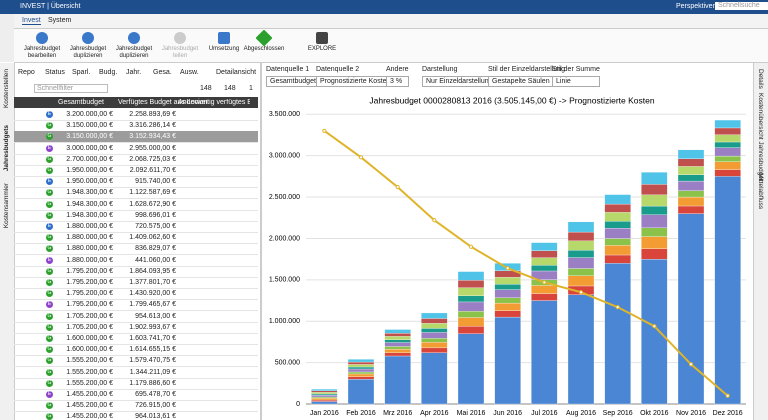 This screenshot has height=420, width=768. I want to click on table-row: E3.000.000,00 €2.955.000,00 €, so click(136, 149).